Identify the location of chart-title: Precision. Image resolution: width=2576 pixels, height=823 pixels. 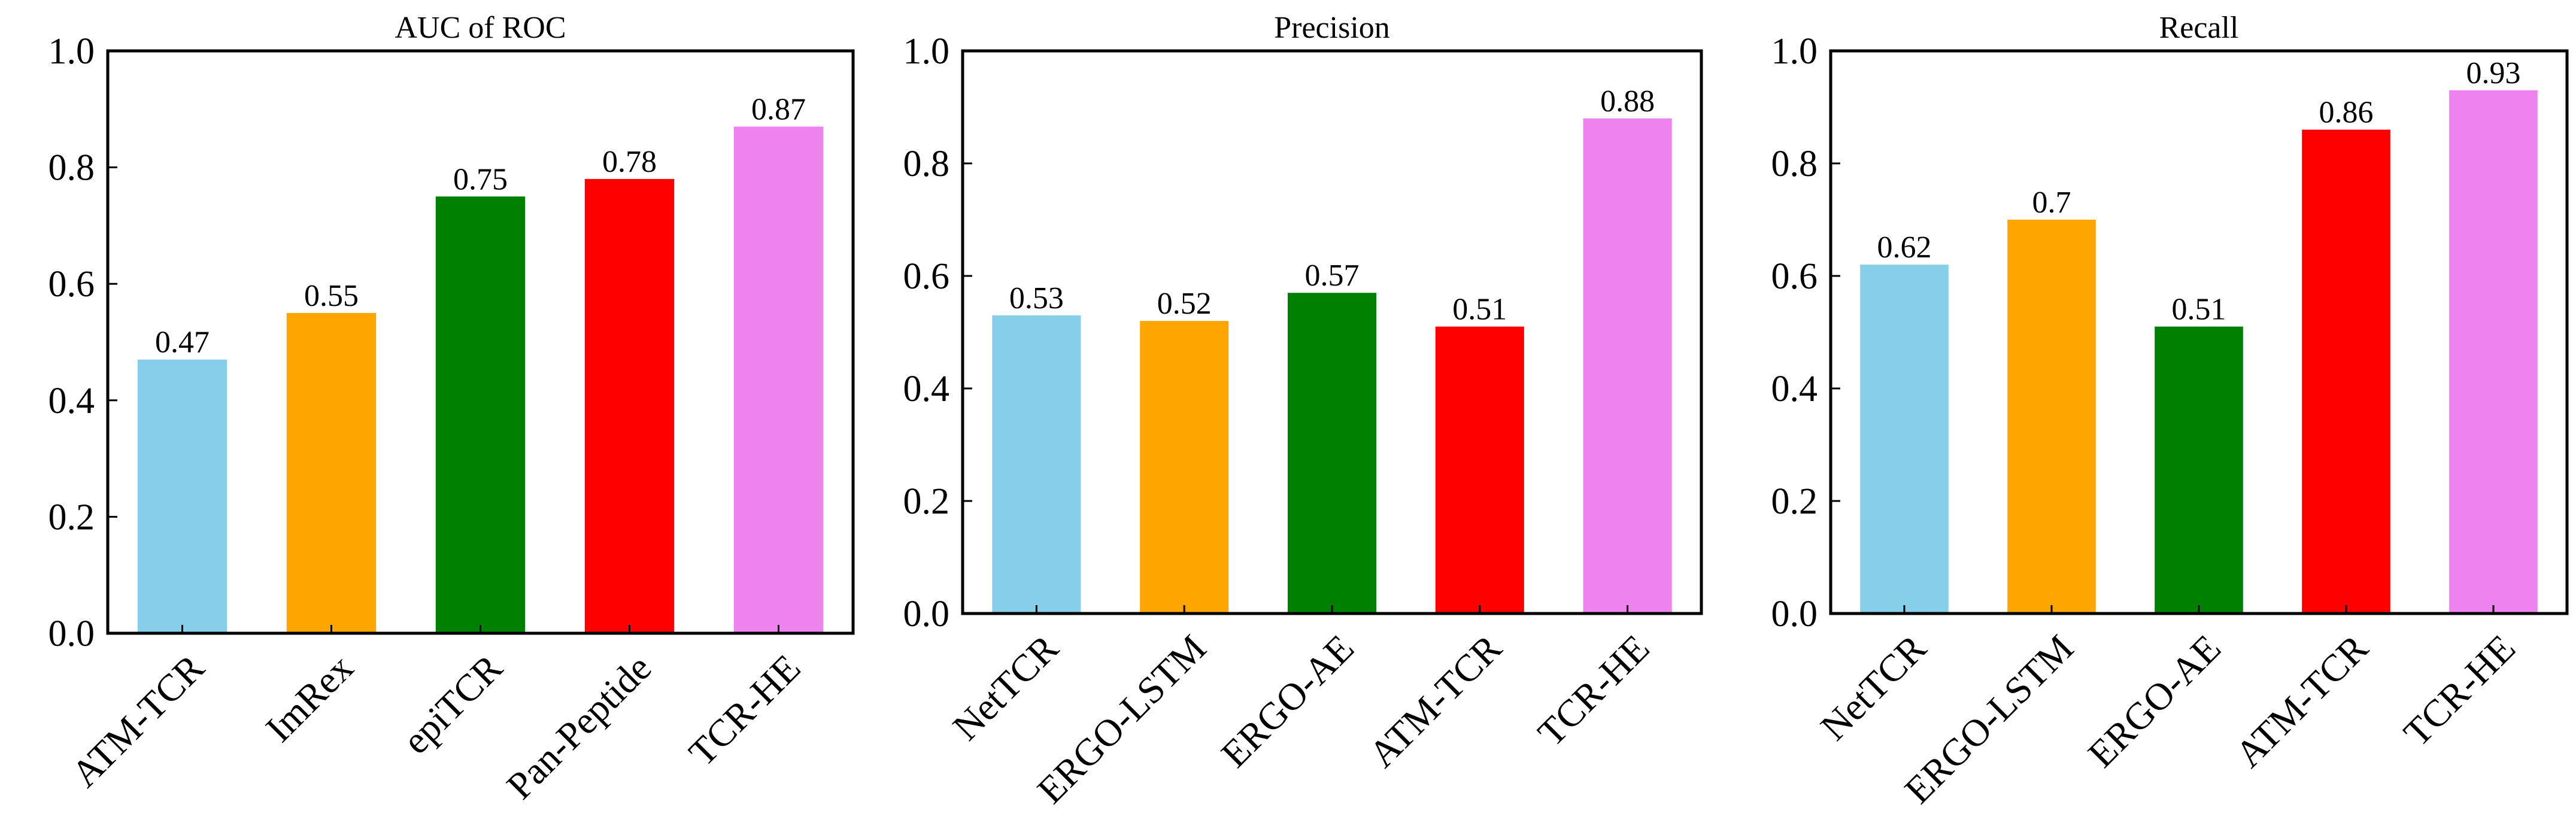
(1332, 28).